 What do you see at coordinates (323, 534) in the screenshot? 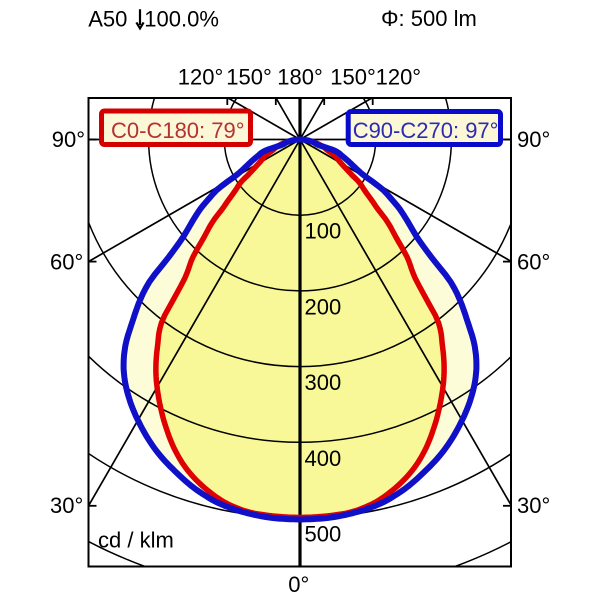
I see `svg-text: 500` at bounding box center [323, 534].